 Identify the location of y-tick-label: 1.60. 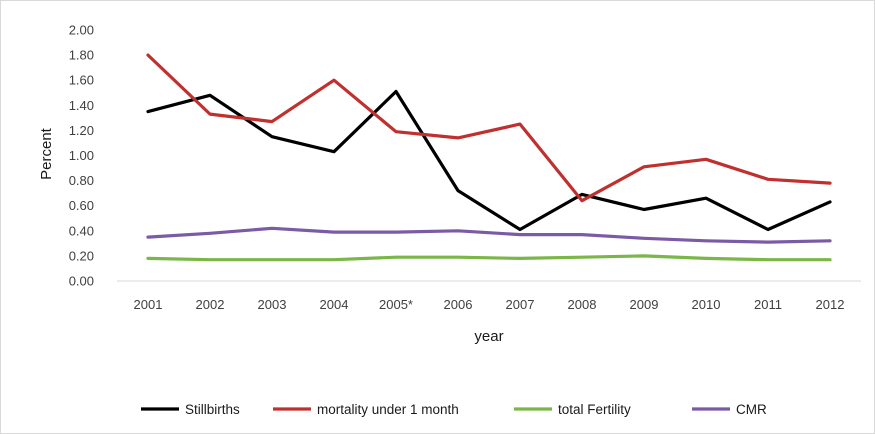
(81, 80).